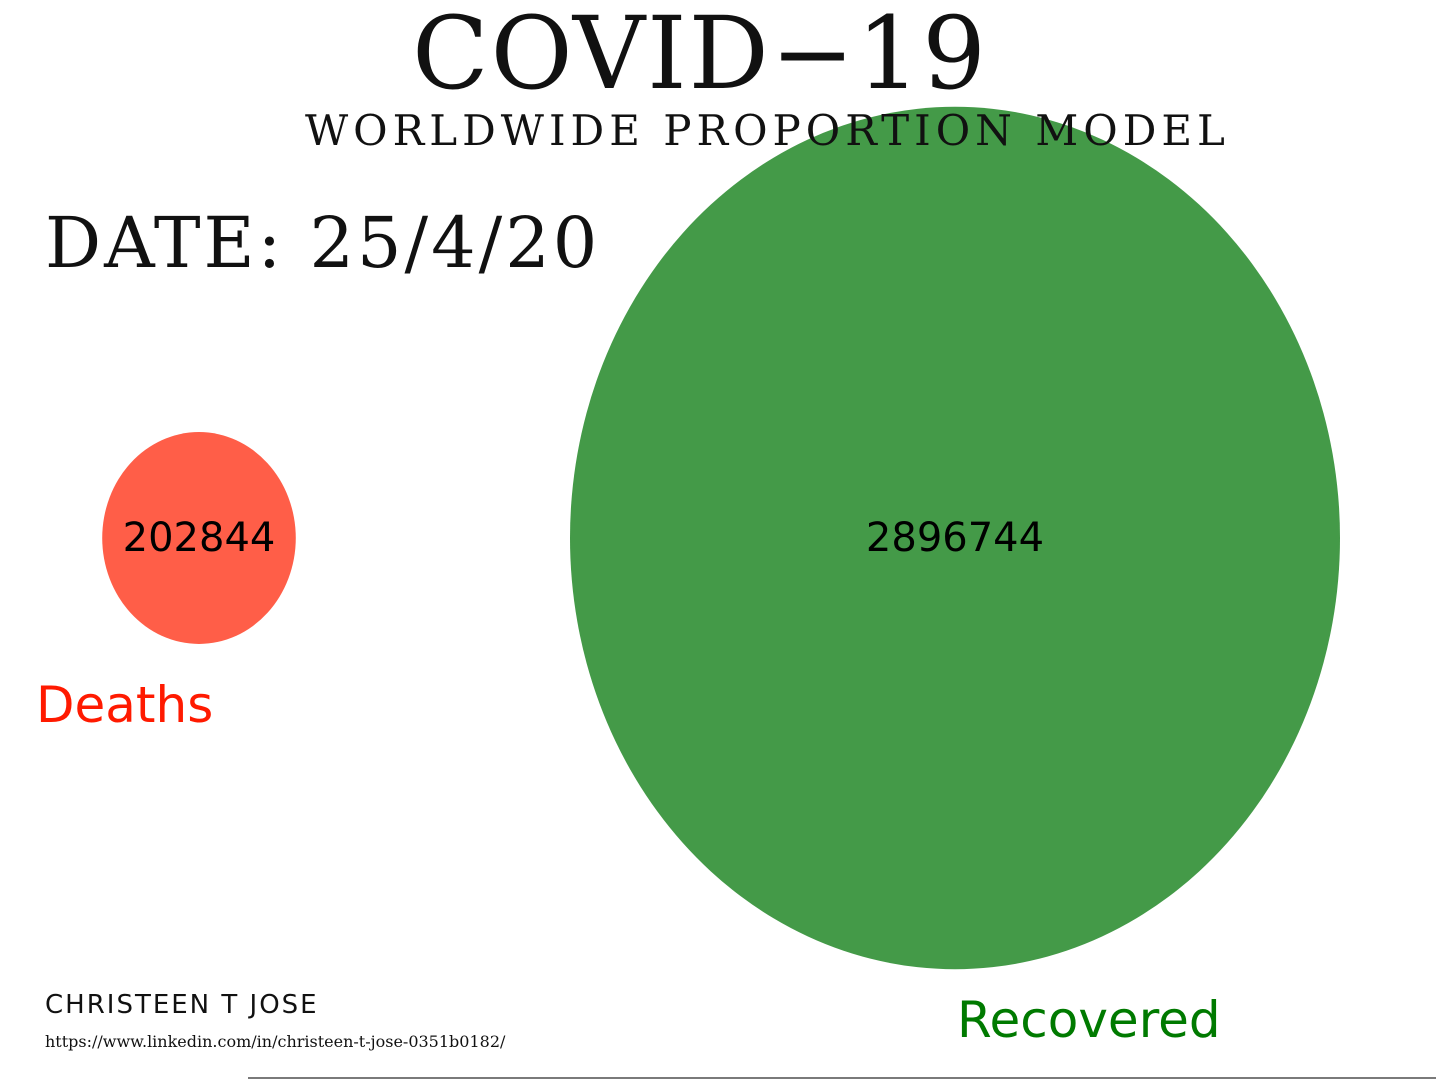 This screenshot has width=1436, height=1080. I want to click on deaths-value-label: 202844, so click(199, 538).